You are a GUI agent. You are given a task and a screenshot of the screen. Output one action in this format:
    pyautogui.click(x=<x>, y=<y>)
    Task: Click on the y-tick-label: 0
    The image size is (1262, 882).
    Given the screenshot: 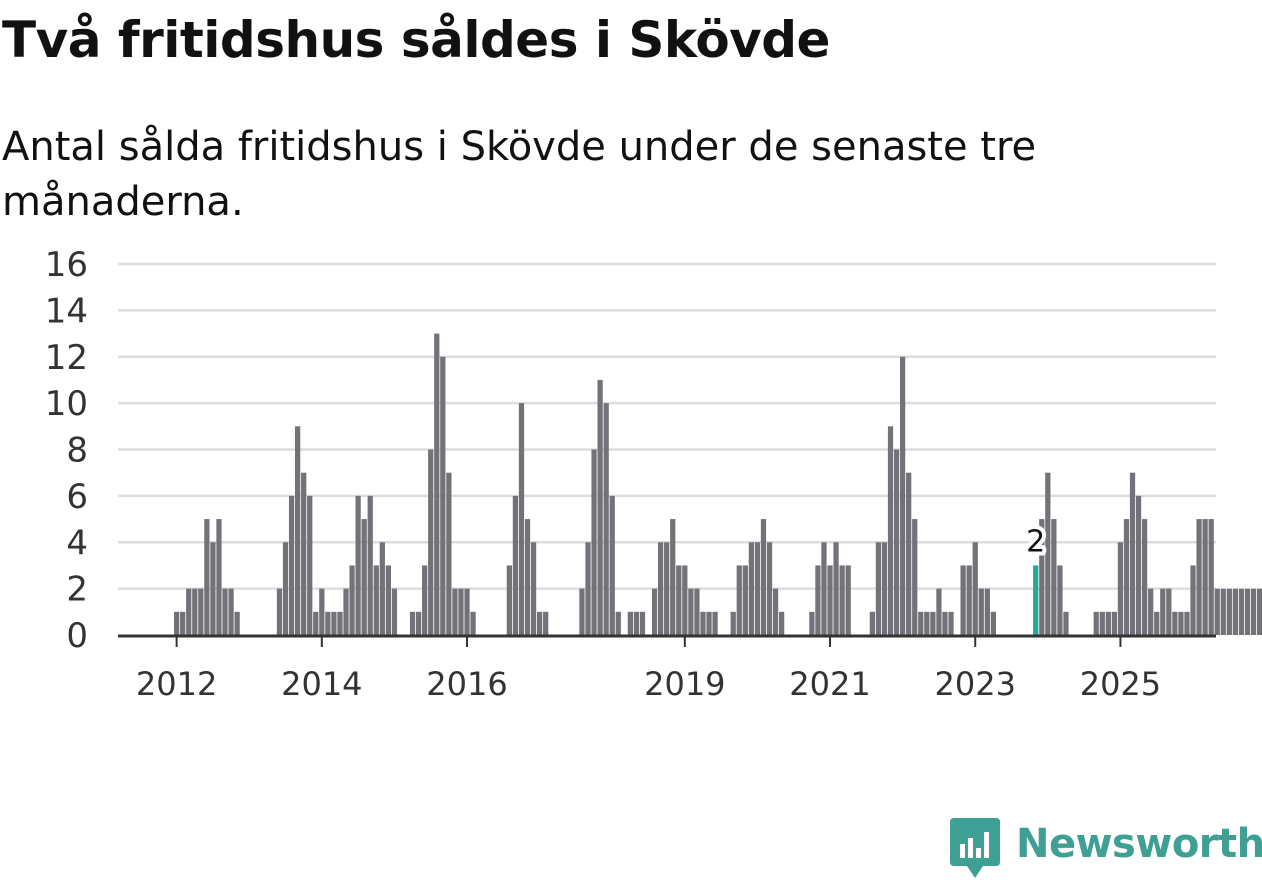 What is the action you would take?
    pyautogui.click(x=77, y=636)
    